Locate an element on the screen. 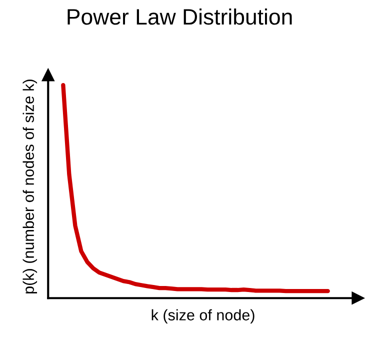 The image size is (382, 338). y-axis-title: p(k) (number of nodes of size k) is located at coordinates (30, 187).